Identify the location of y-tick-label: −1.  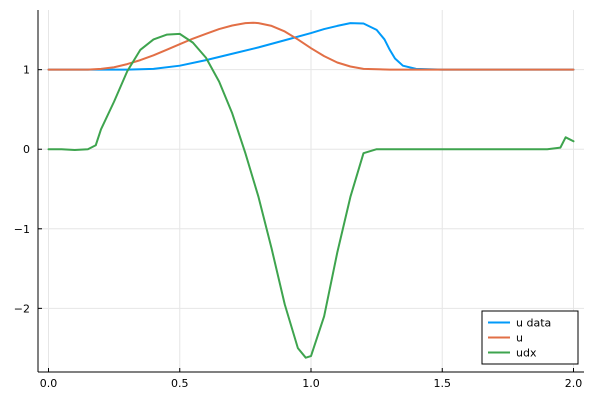
(22, 229).